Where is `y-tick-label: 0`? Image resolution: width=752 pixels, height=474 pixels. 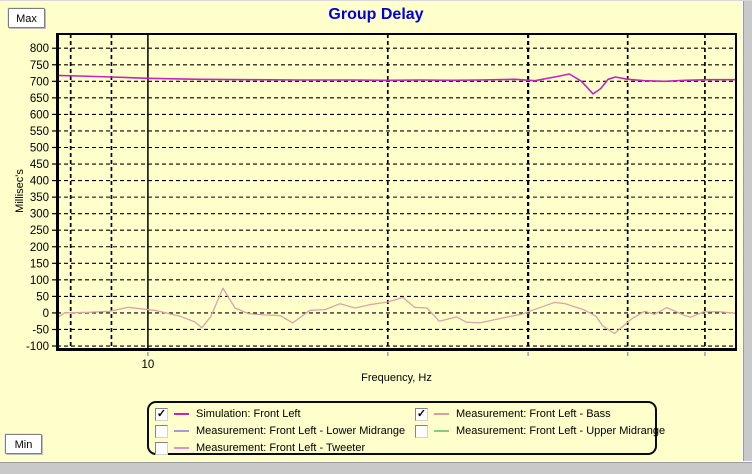
y-tick-label: 0 is located at coordinates (46, 314).